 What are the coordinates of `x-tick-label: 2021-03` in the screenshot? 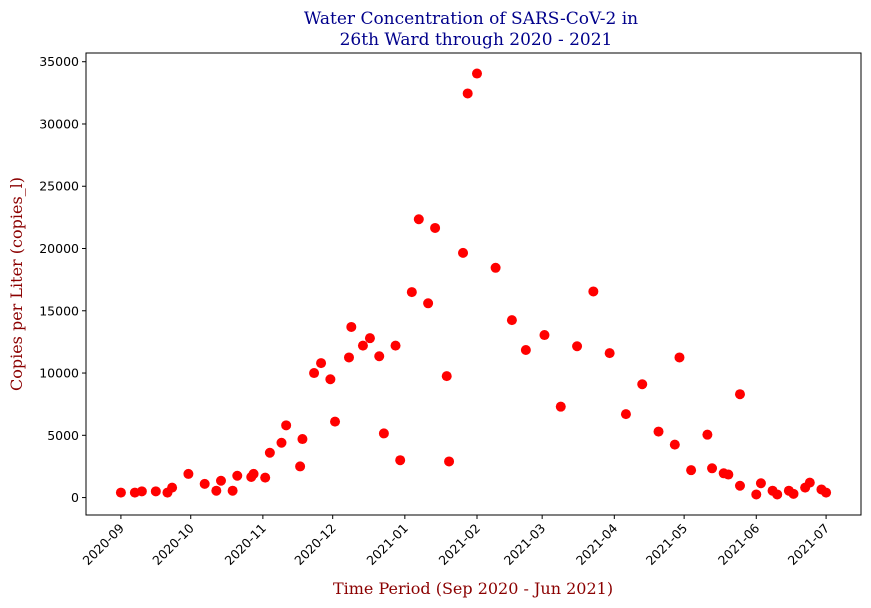 It's located at (525, 545).